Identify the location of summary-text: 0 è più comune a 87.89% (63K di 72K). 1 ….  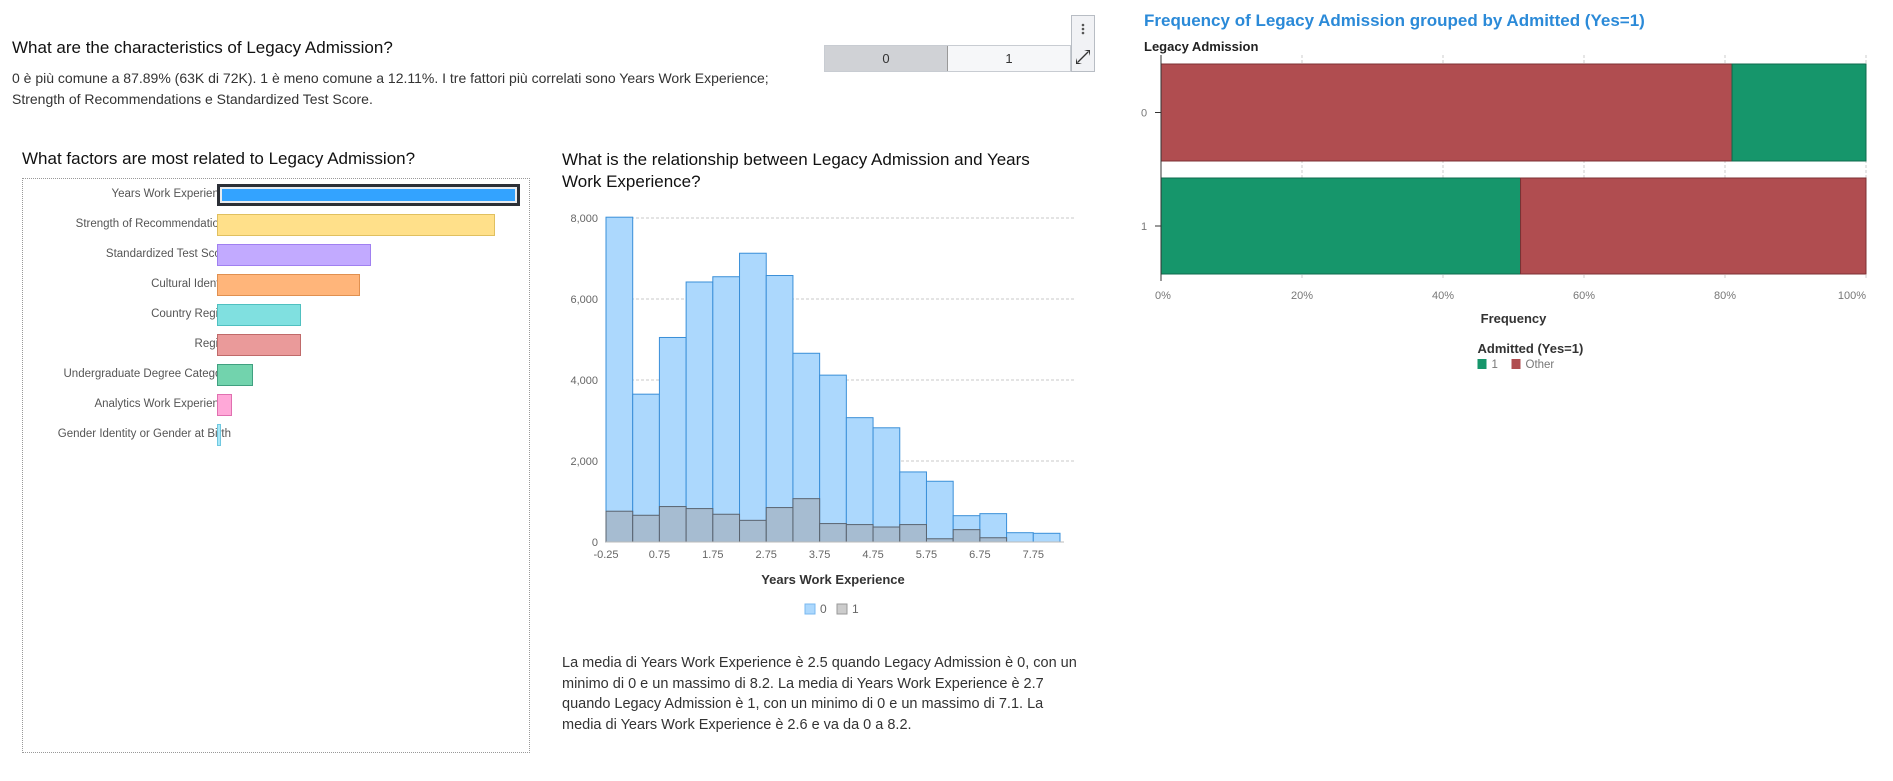
(390, 88).